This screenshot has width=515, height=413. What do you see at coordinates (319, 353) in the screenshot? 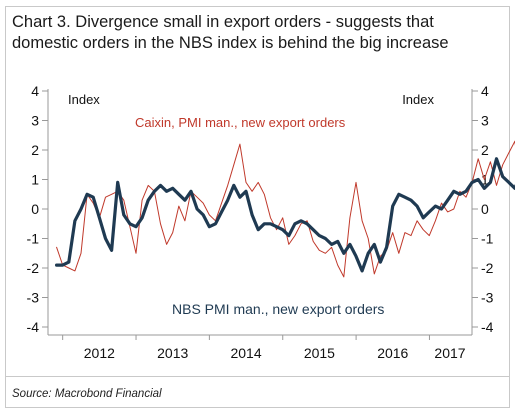
I see `x-tick-label: 2015` at bounding box center [319, 353].